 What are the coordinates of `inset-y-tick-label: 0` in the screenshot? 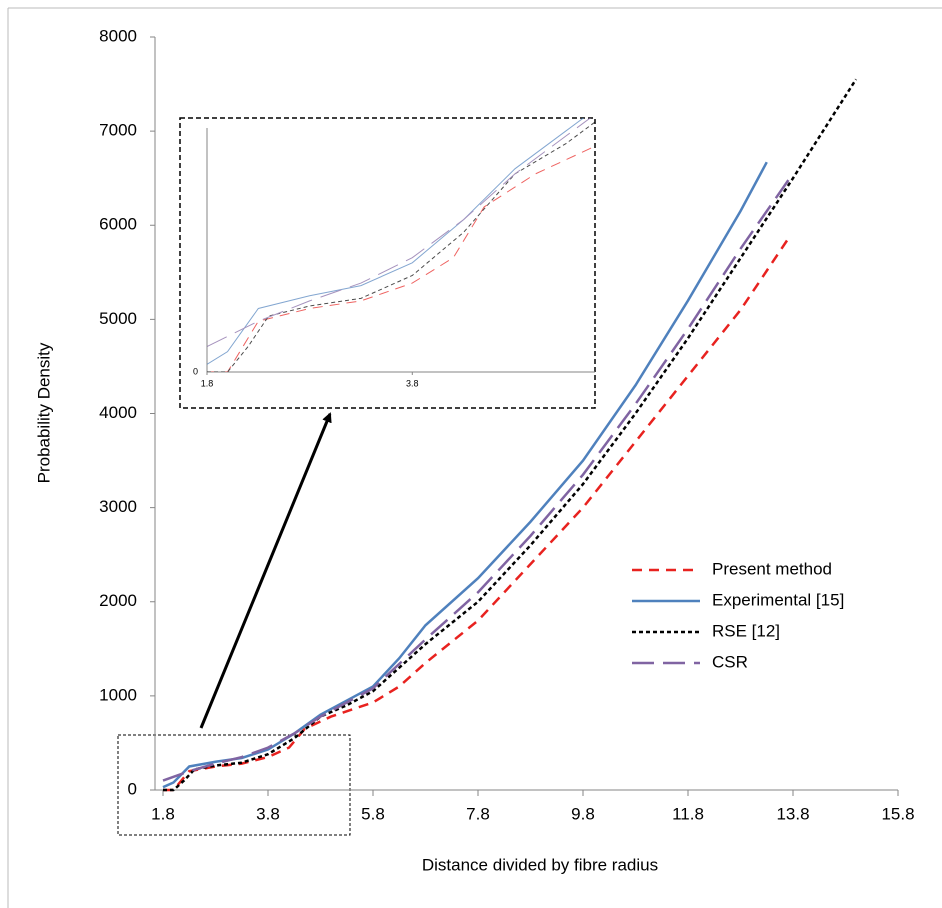 It's located at (195, 371).